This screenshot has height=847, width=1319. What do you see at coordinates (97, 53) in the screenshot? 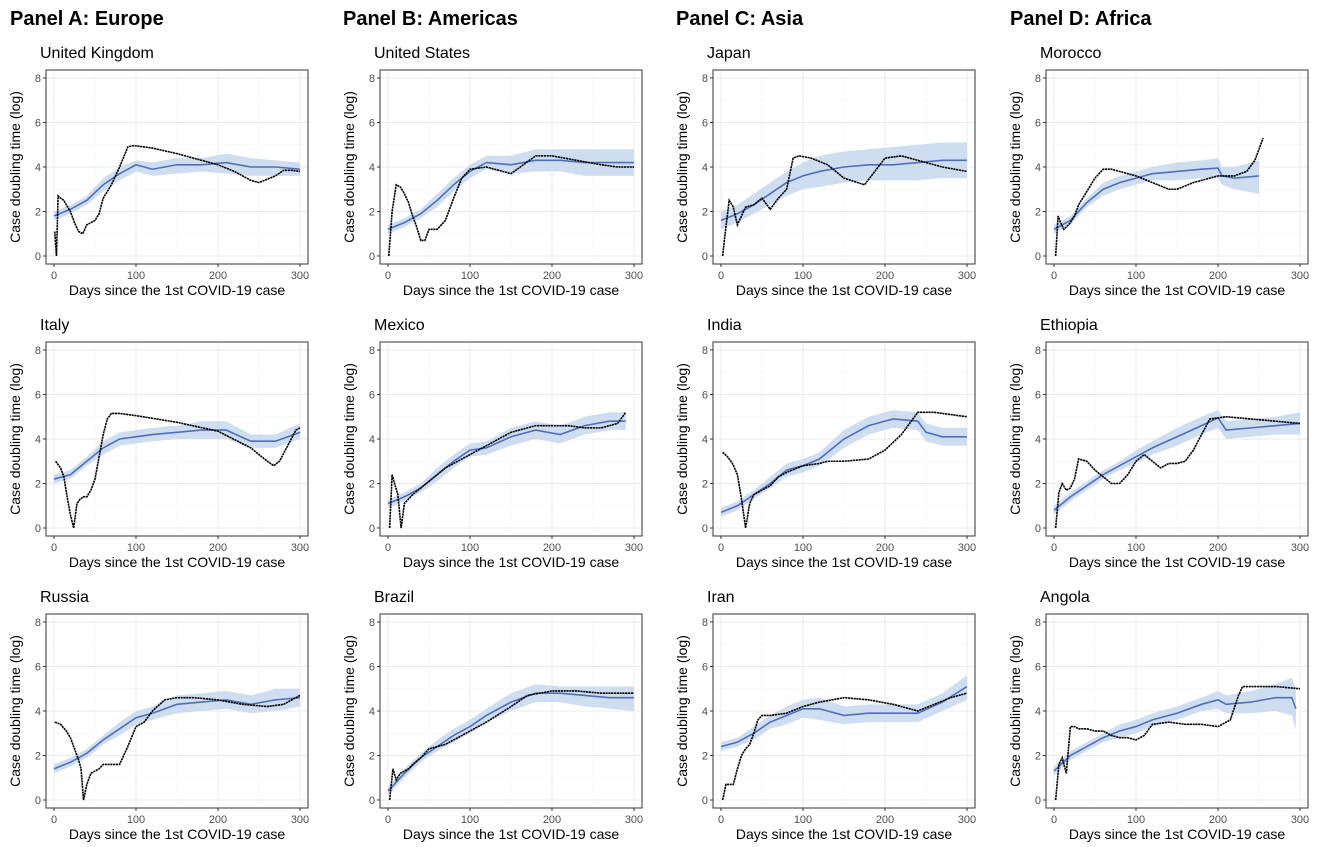
I see `chart-title: United Kingdom` at bounding box center [97, 53].